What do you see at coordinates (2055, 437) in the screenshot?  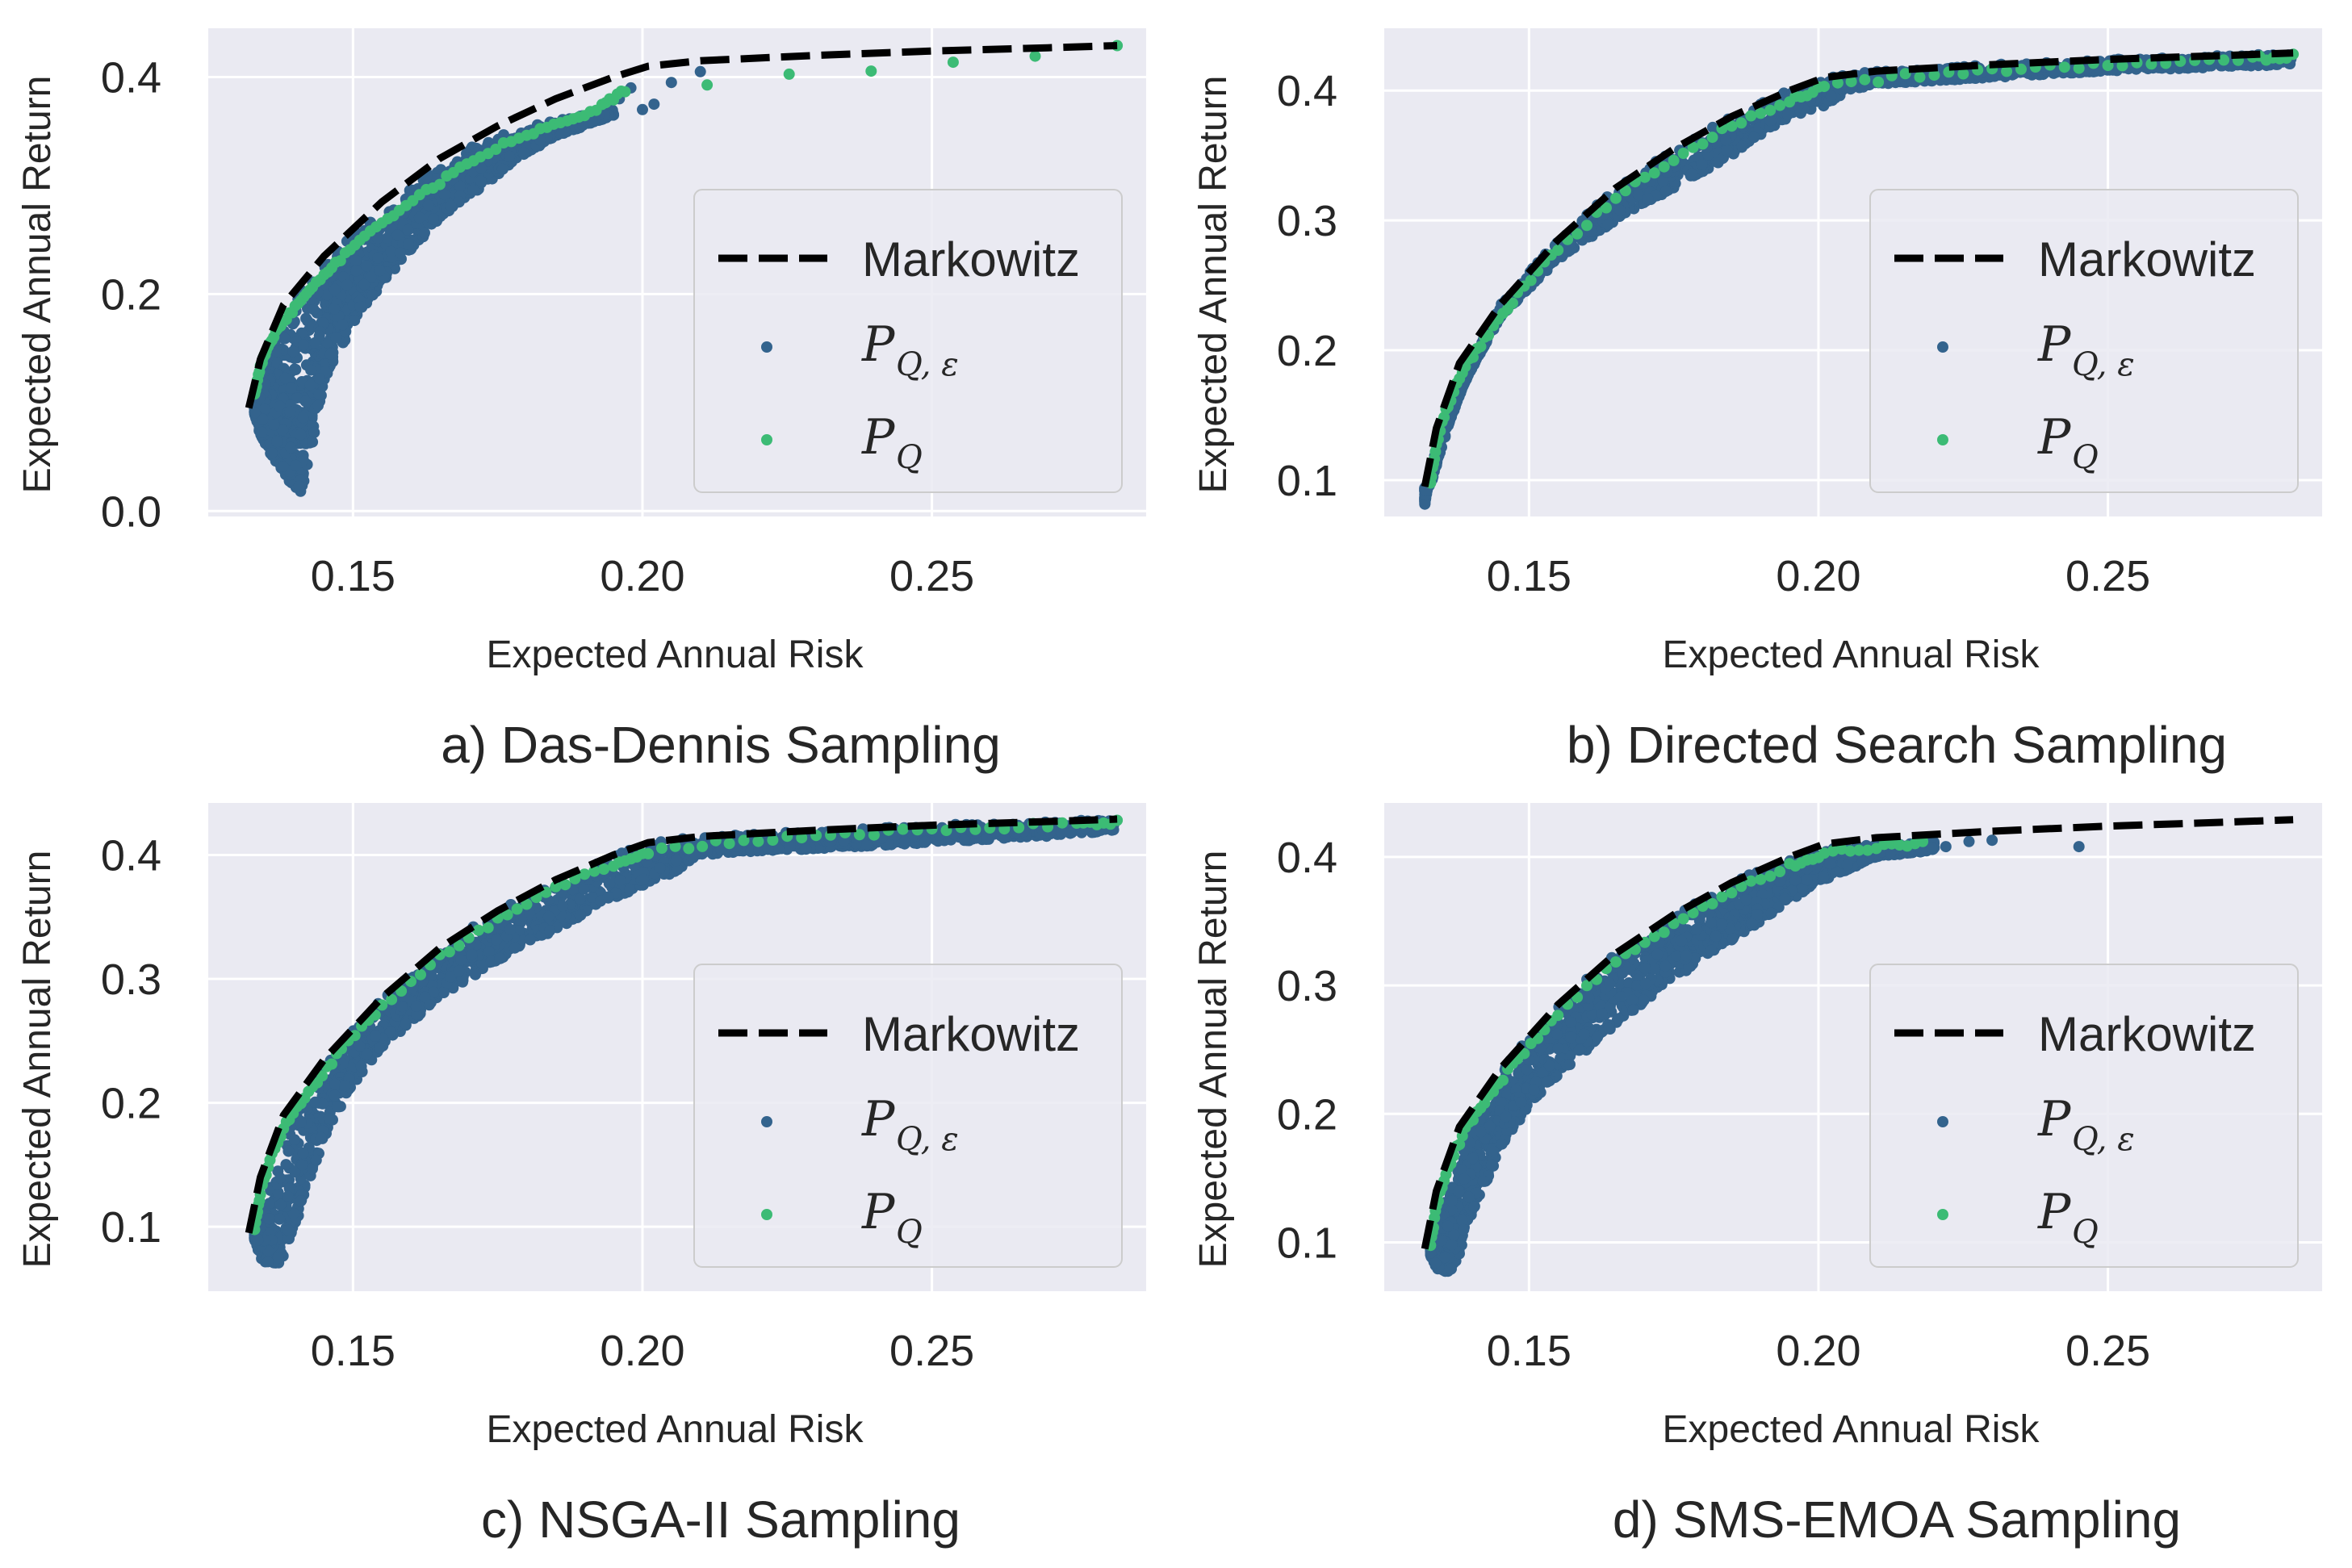 I see `legend-p-q-label: P` at bounding box center [2055, 437].